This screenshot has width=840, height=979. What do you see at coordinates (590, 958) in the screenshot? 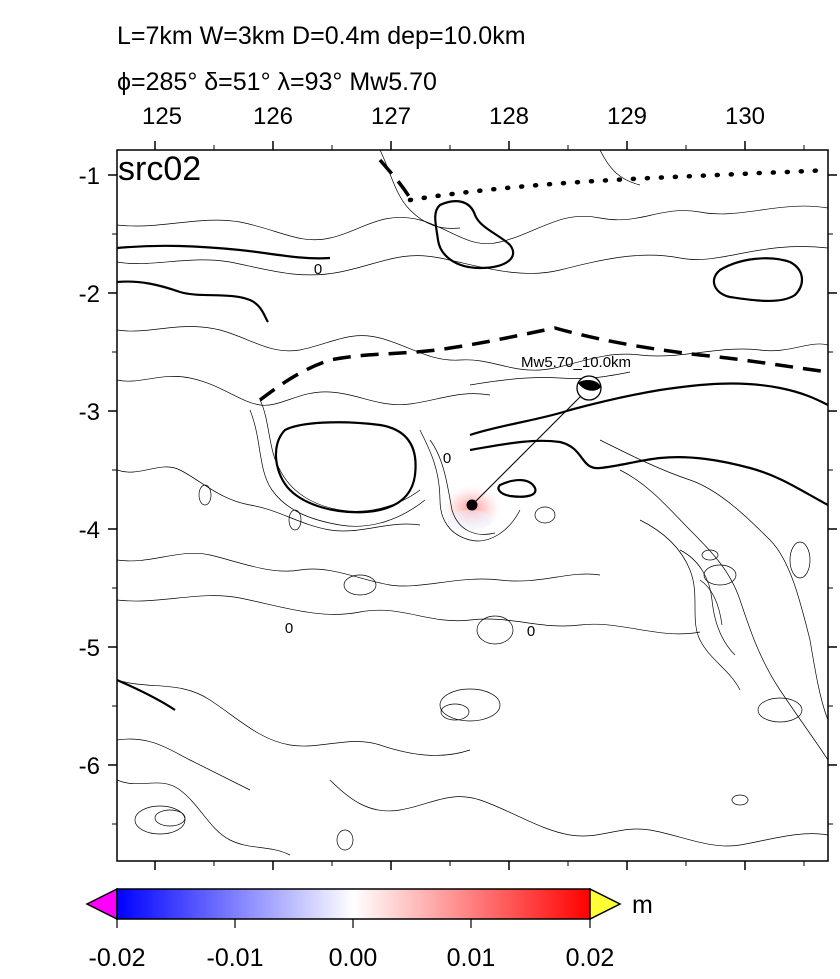
I see `colorbar-tick-label: 0.02` at bounding box center [590, 958].